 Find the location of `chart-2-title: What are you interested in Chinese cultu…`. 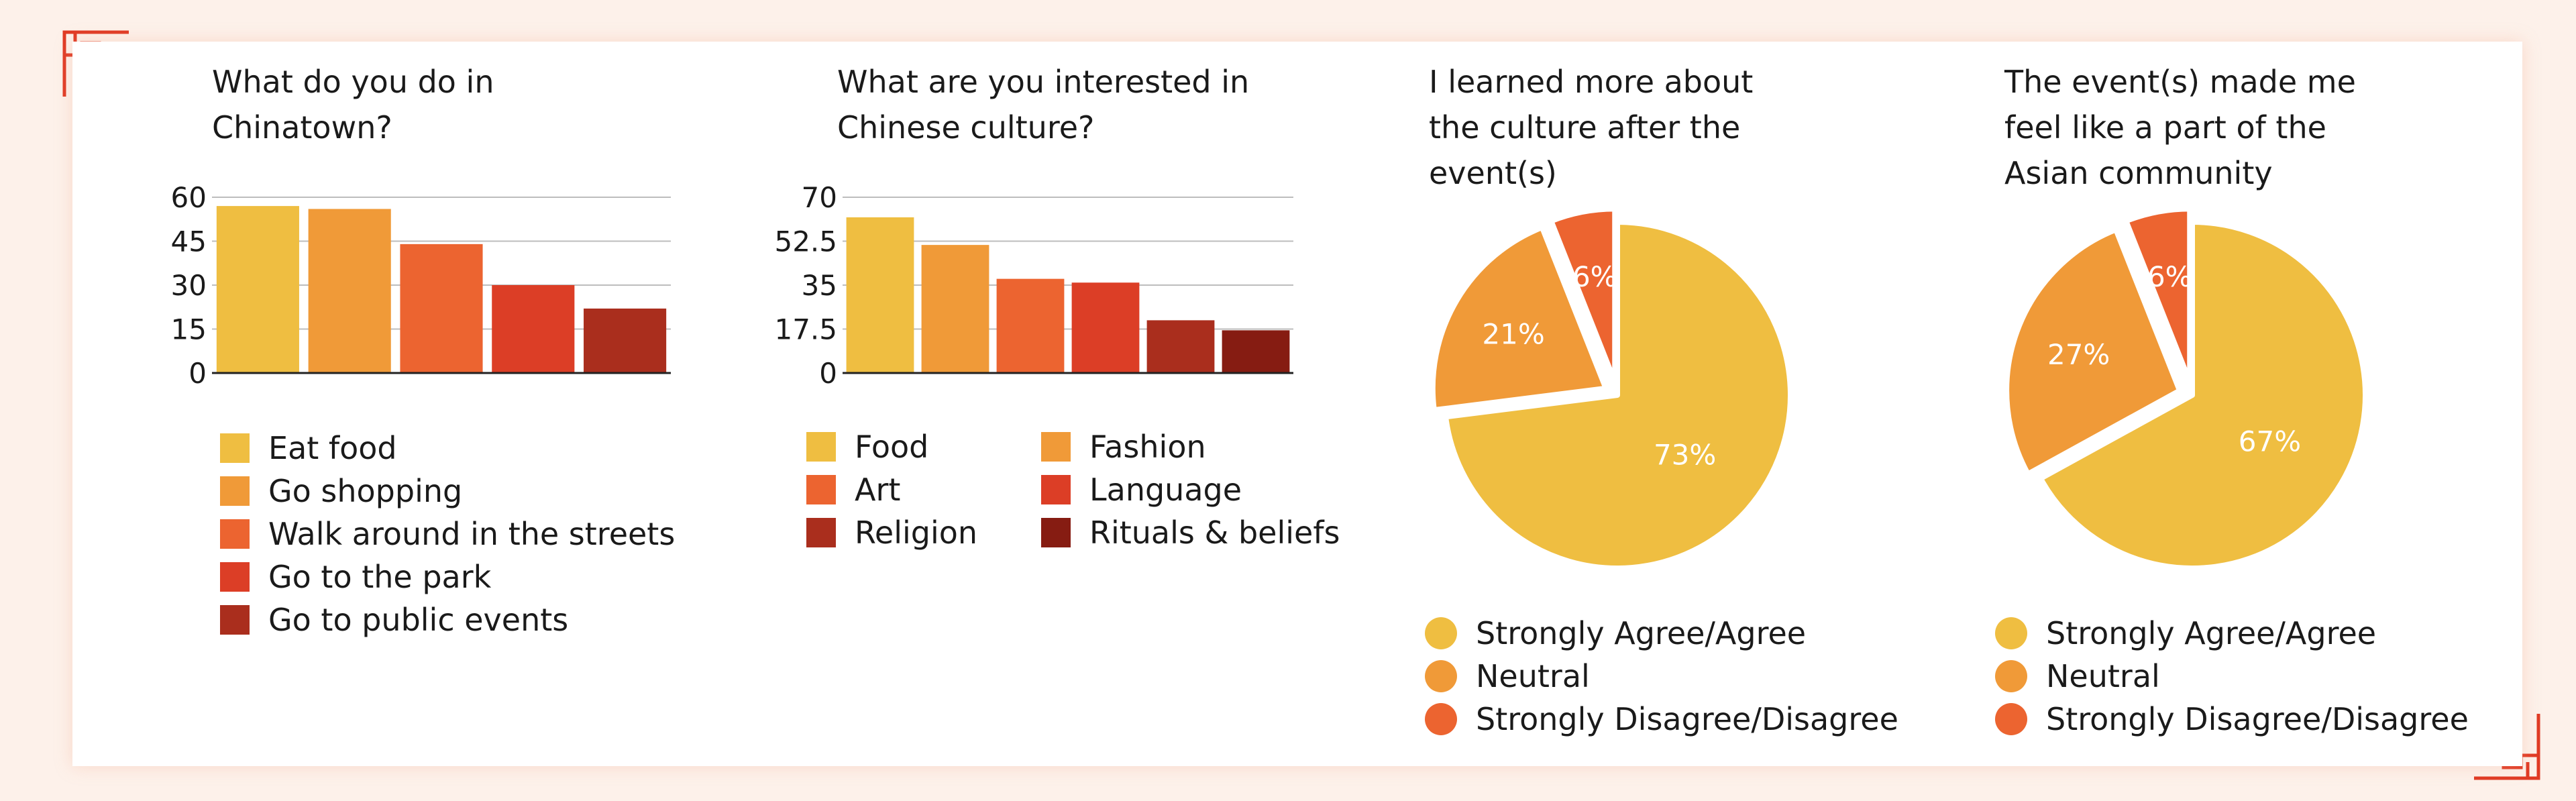

chart-2-title: What are you interested in Chinese cultu… is located at coordinates (1043, 105).